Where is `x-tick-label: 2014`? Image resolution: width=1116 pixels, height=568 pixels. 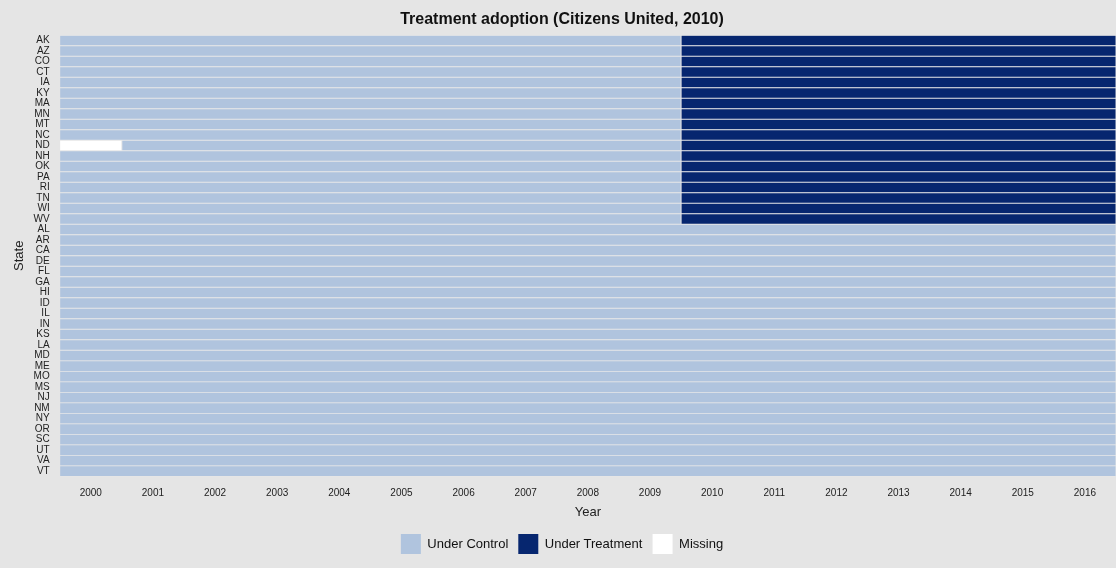
x-tick-label: 2014 is located at coordinates (961, 493).